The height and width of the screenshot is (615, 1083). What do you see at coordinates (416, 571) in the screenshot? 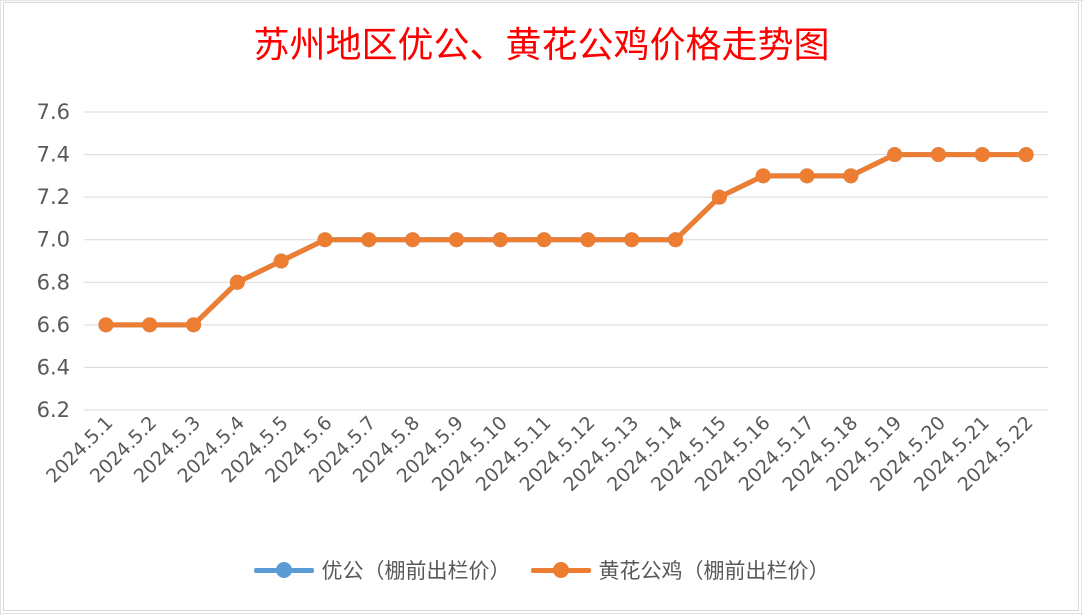
I see `legend-label-series-1: 优公（棚前出栏价）` at bounding box center [416, 571].